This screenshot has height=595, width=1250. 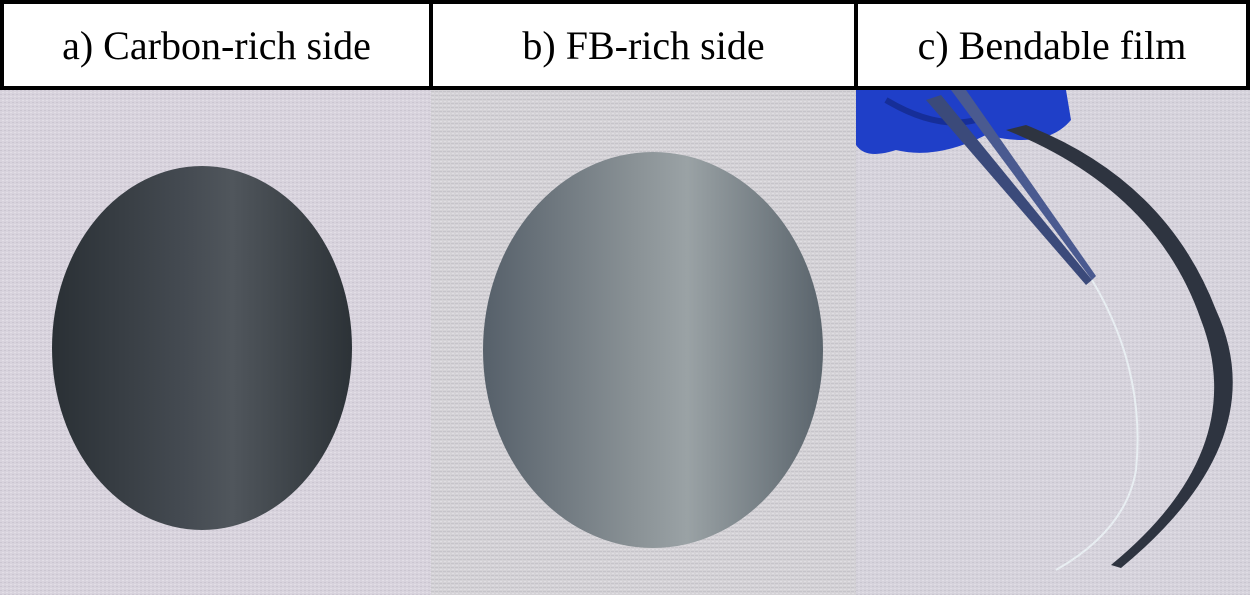 I want to click on panel-label-box: a) Carbon-rich side, so click(x=215, y=45).